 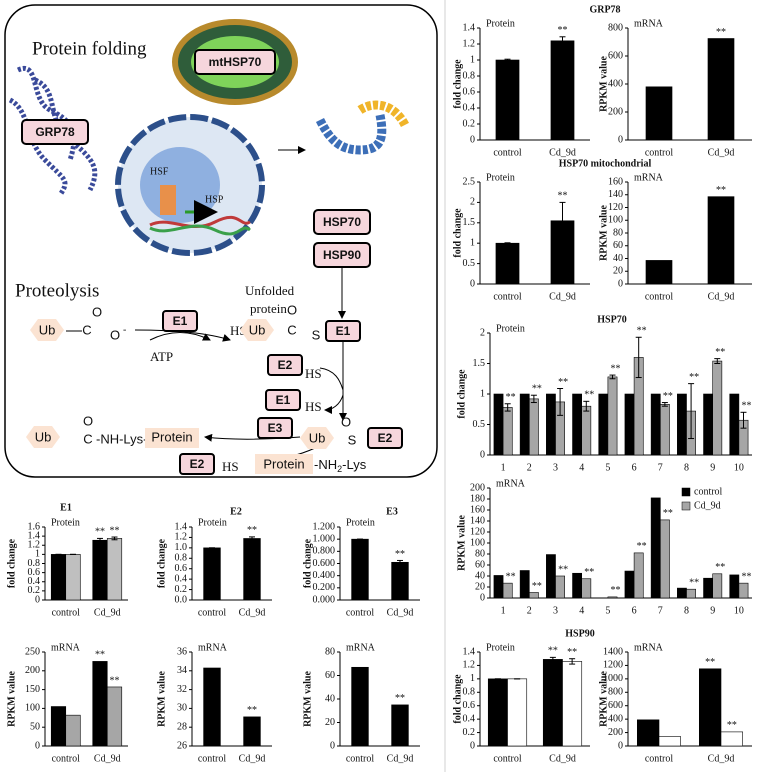 I want to click on x-tick-label: 4, so click(x=581, y=467).